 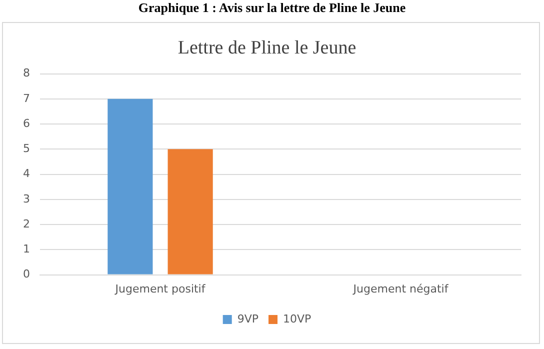 I want to click on y-tick-label: 6, so click(x=26, y=123).